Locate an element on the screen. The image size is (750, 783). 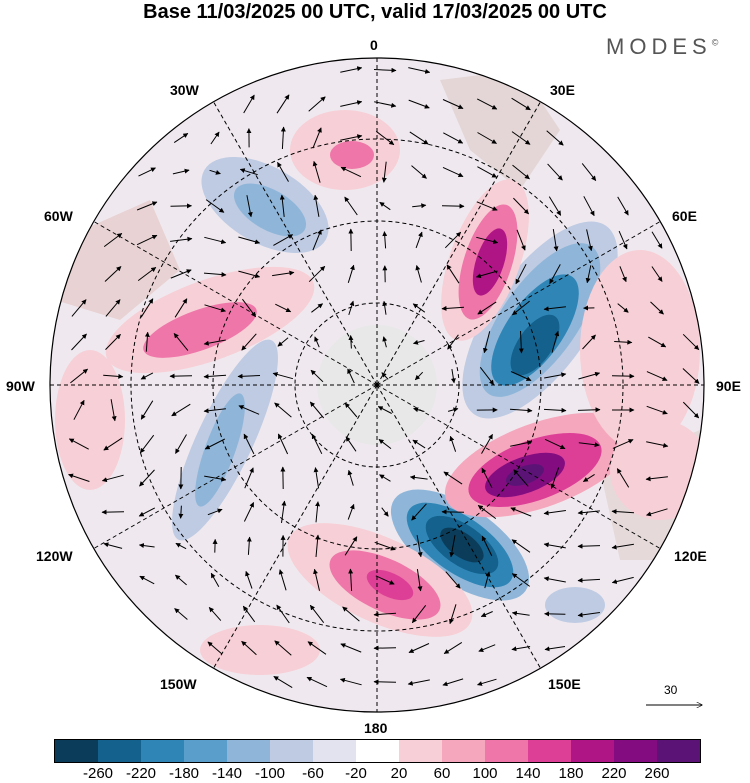
lon-label-120e: 120E is located at coordinates (690, 556).